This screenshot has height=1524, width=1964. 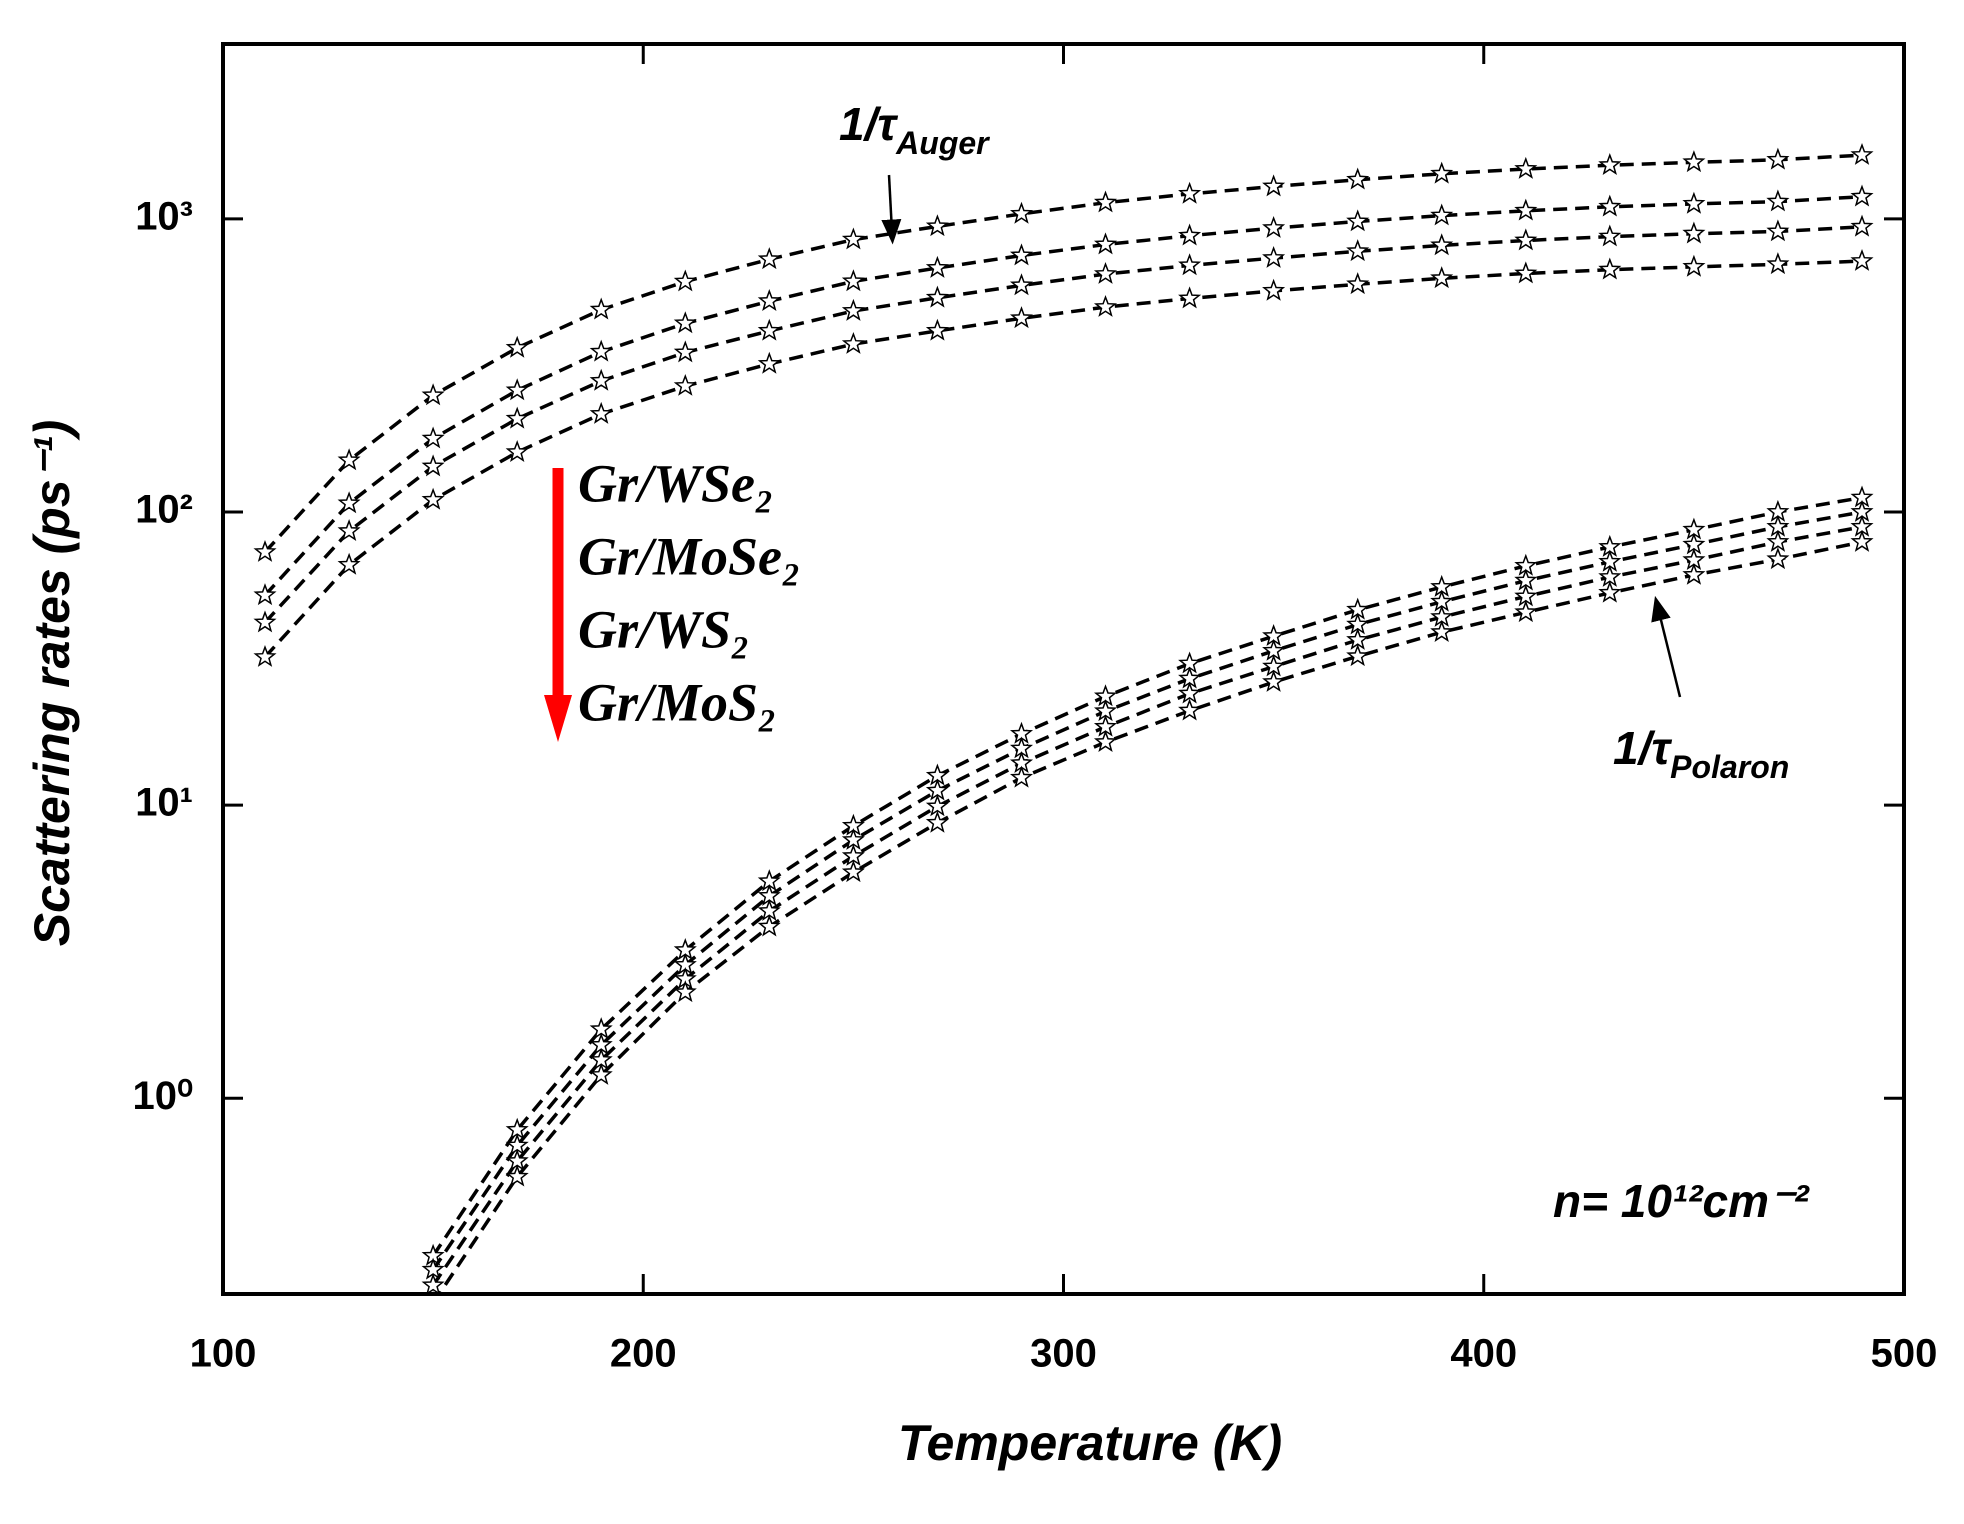 I want to click on y-tick-label: 10², so click(x=164, y=510).